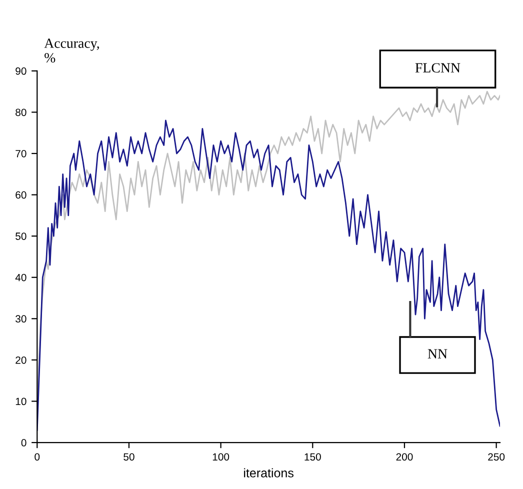  Describe the element at coordinates (71, 50) in the screenshot. I see `y-axis-title: Accuracy, %` at that location.